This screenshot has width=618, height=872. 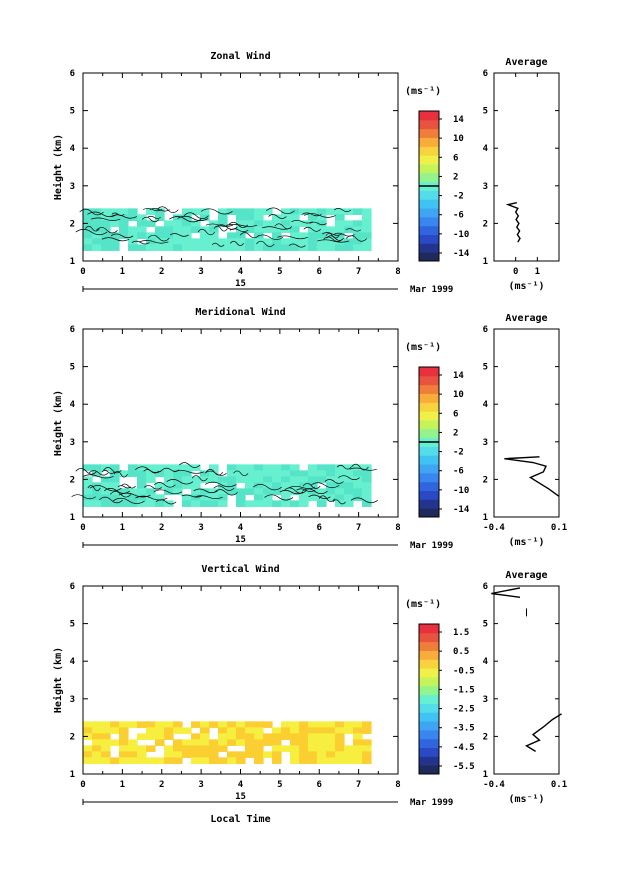 What do you see at coordinates (200, 272) in the screenshot?
I see `x-tick-label: 3` at bounding box center [200, 272].